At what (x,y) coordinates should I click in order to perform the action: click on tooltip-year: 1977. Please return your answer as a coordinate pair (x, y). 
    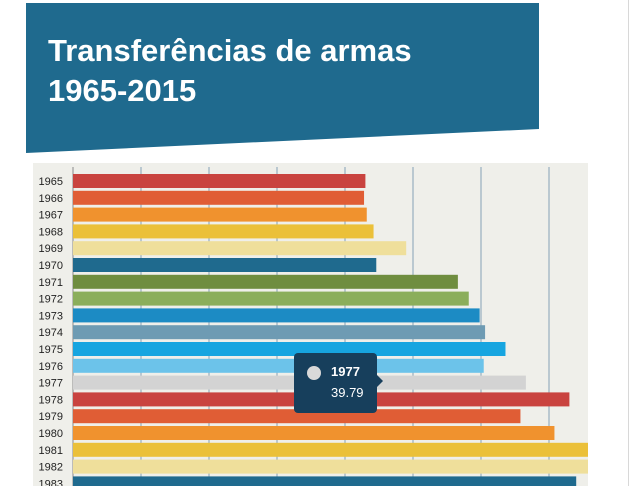
    Looking at the image, I should click on (345, 371).